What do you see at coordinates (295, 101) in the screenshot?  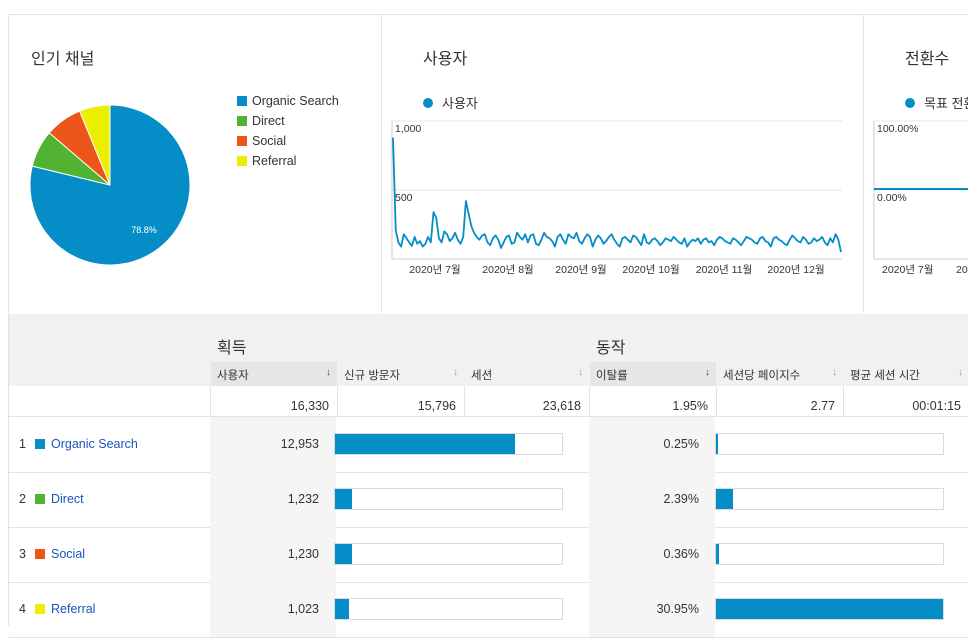 I see `legend-label: Organic Search` at bounding box center [295, 101].